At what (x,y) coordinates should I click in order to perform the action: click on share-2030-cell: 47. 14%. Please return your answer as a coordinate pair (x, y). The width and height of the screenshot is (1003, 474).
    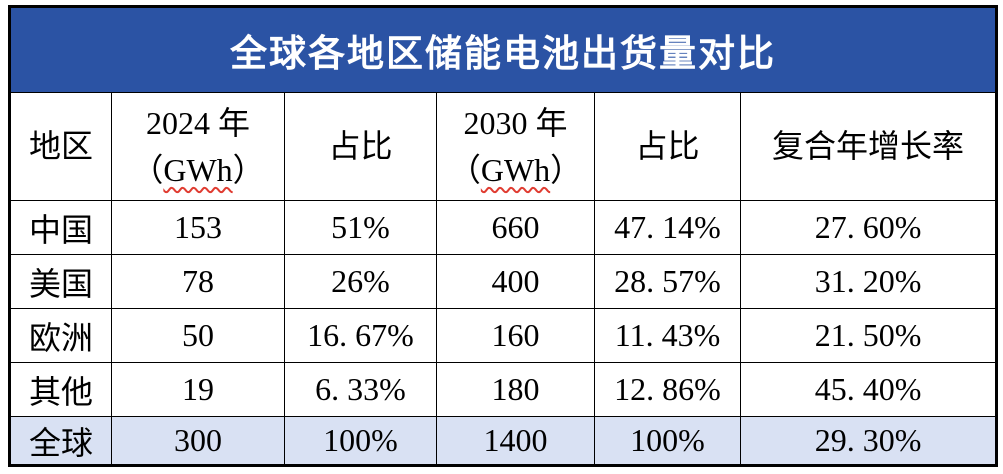
    Looking at the image, I should click on (667, 227).